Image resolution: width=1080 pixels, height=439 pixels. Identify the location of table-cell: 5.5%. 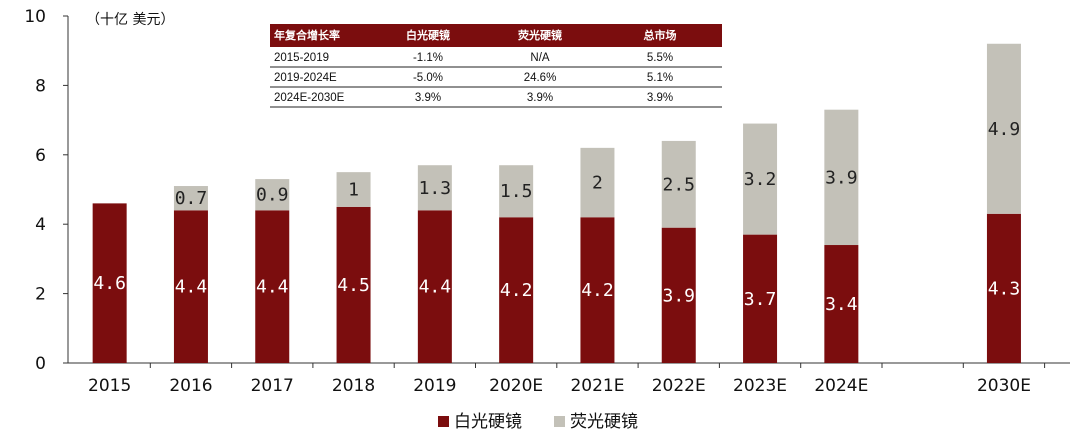
(660, 58).